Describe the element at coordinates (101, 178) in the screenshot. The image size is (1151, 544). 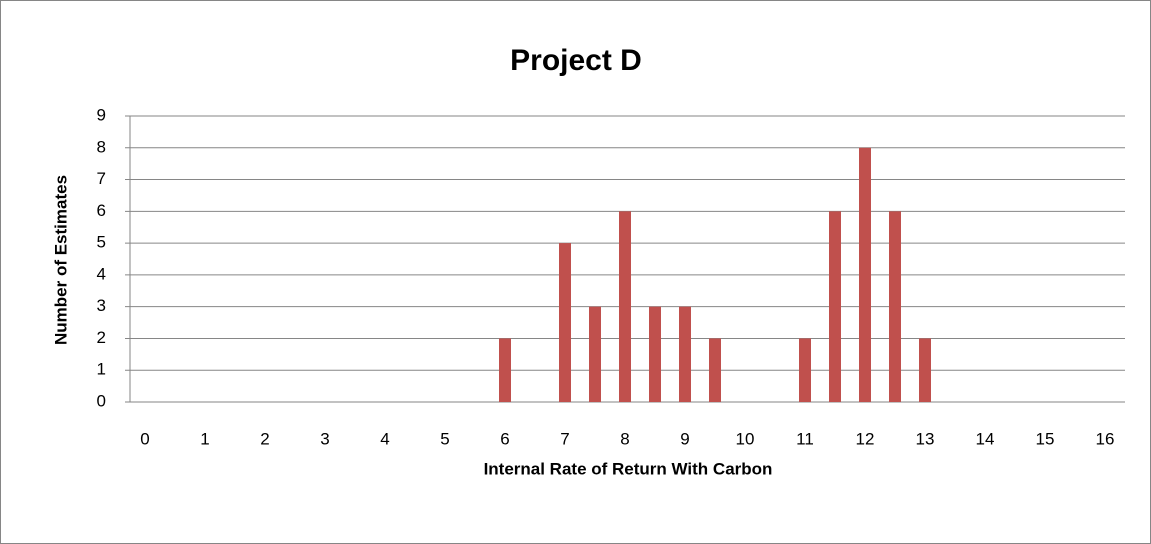
I see `y-tick-label: 7` at that location.